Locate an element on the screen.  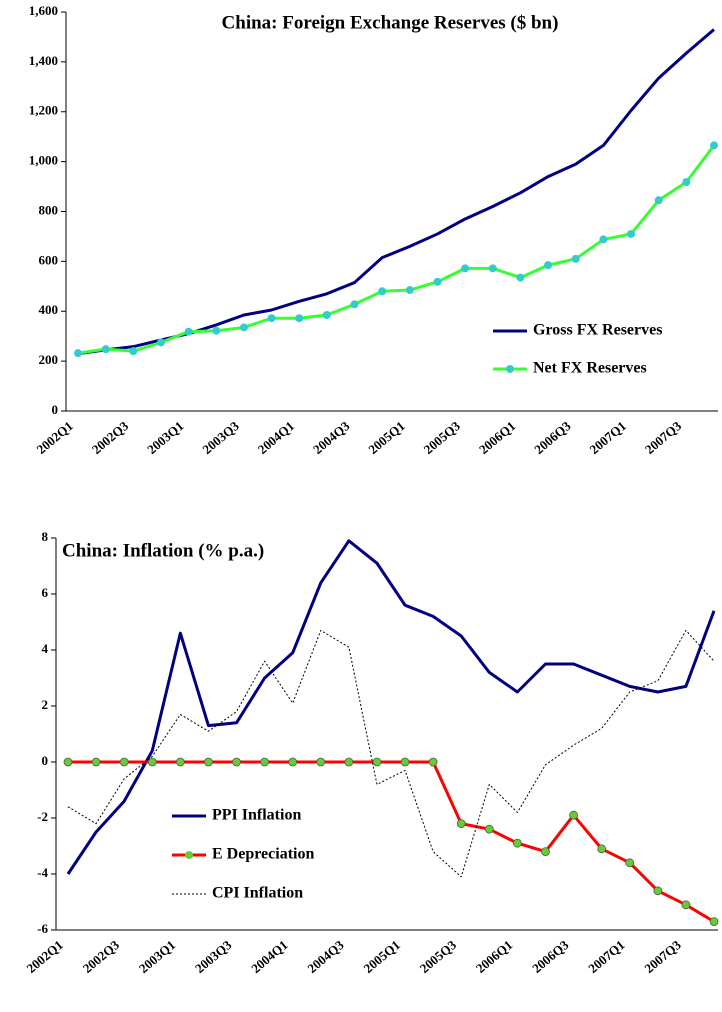
y-tick-label: 1,000 is located at coordinates (43, 160).